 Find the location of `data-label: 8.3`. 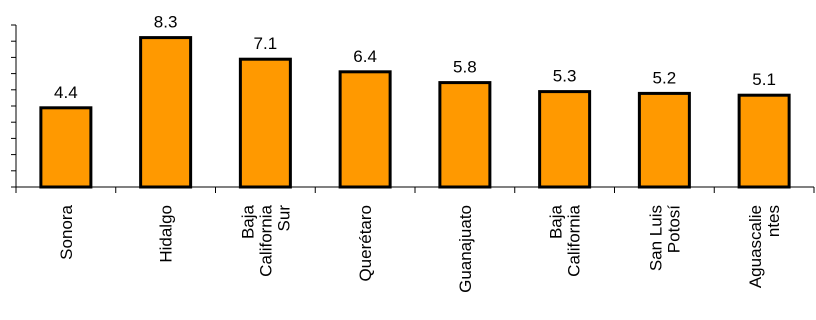

data-label: 8.3 is located at coordinates (166, 22).